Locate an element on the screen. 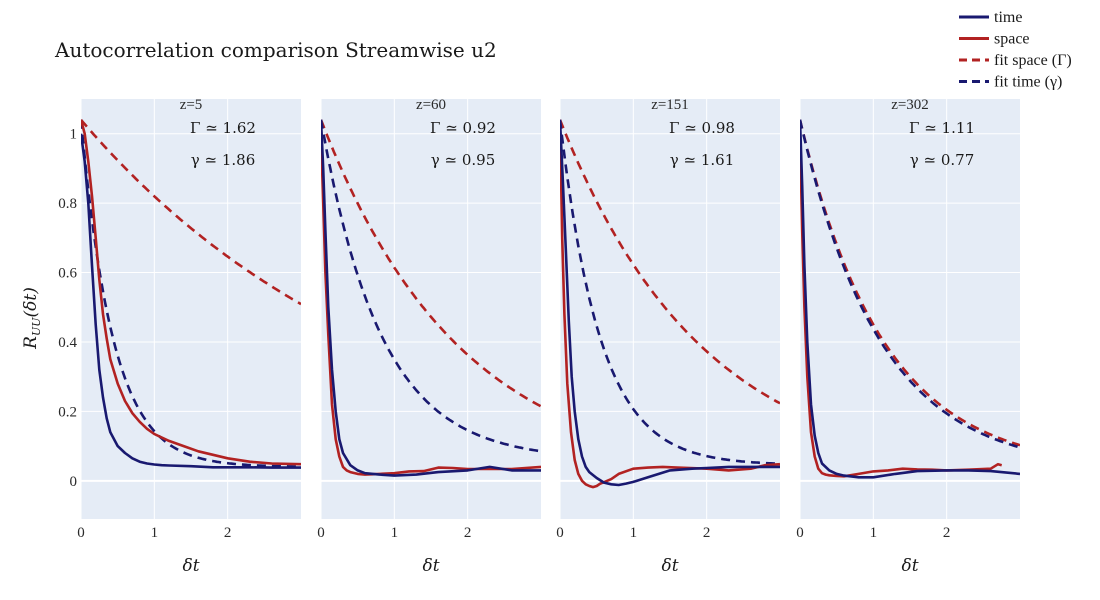 The width and height of the screenshot is (1100, 600). legend-label: time is located at coordinates (1008, 17).